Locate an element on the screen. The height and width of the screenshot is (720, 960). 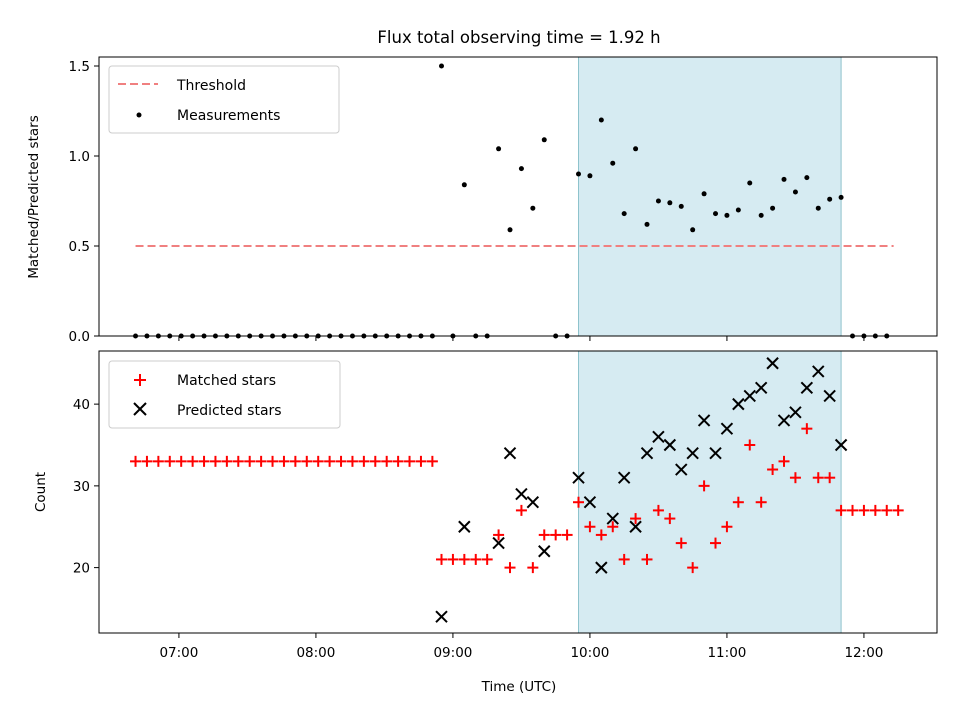
legend-matched-swatch is located at coordinates (140, 380).